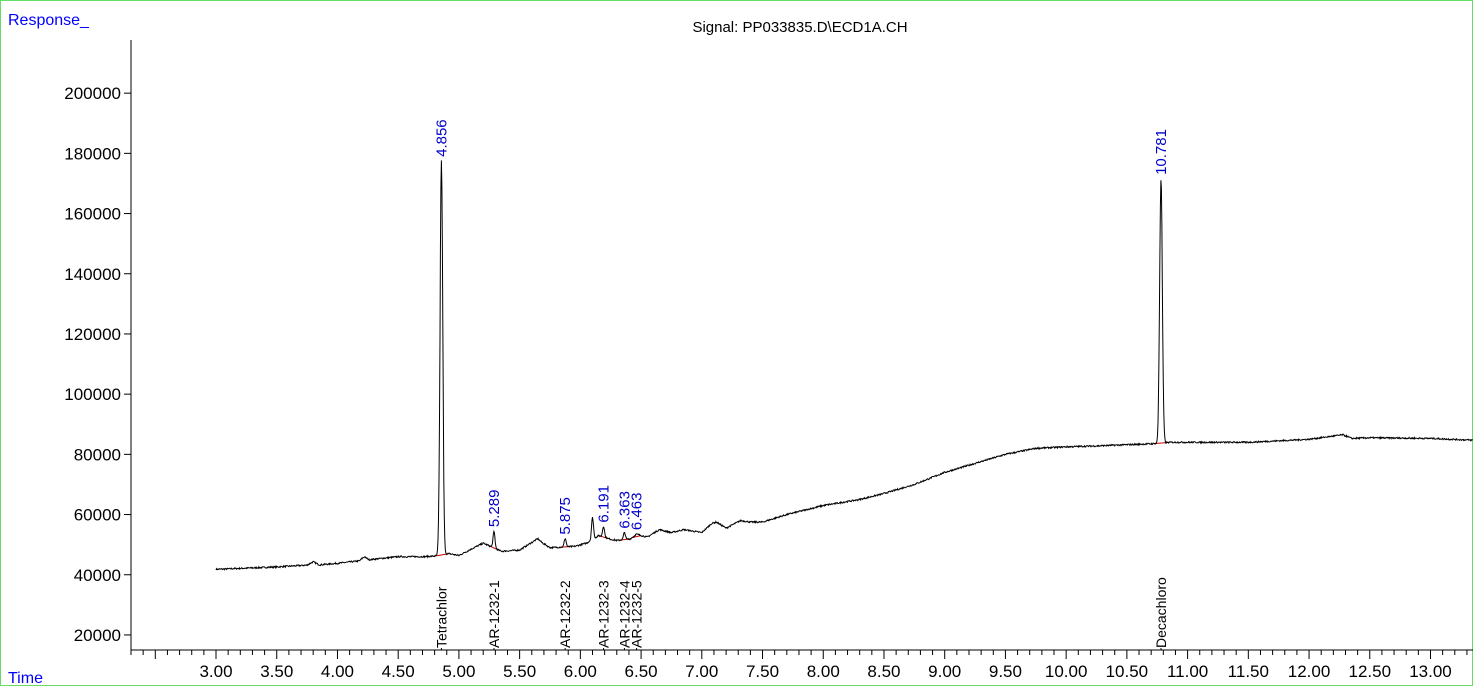 Image resolution: width=1473 pixels, height=691 pixels. What do you see at coordinates (92, 93) in the screenshot?
I see `y-tick-label: 200000` at bounding box center [92, 93].